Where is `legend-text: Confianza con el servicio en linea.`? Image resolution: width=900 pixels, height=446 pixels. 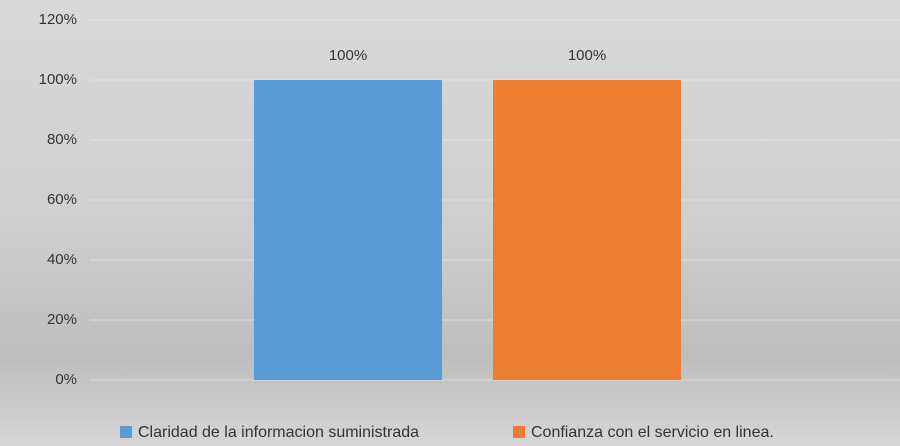
legend-text: Confianza con el servicio en linea. is located at coordinates (652, 432).